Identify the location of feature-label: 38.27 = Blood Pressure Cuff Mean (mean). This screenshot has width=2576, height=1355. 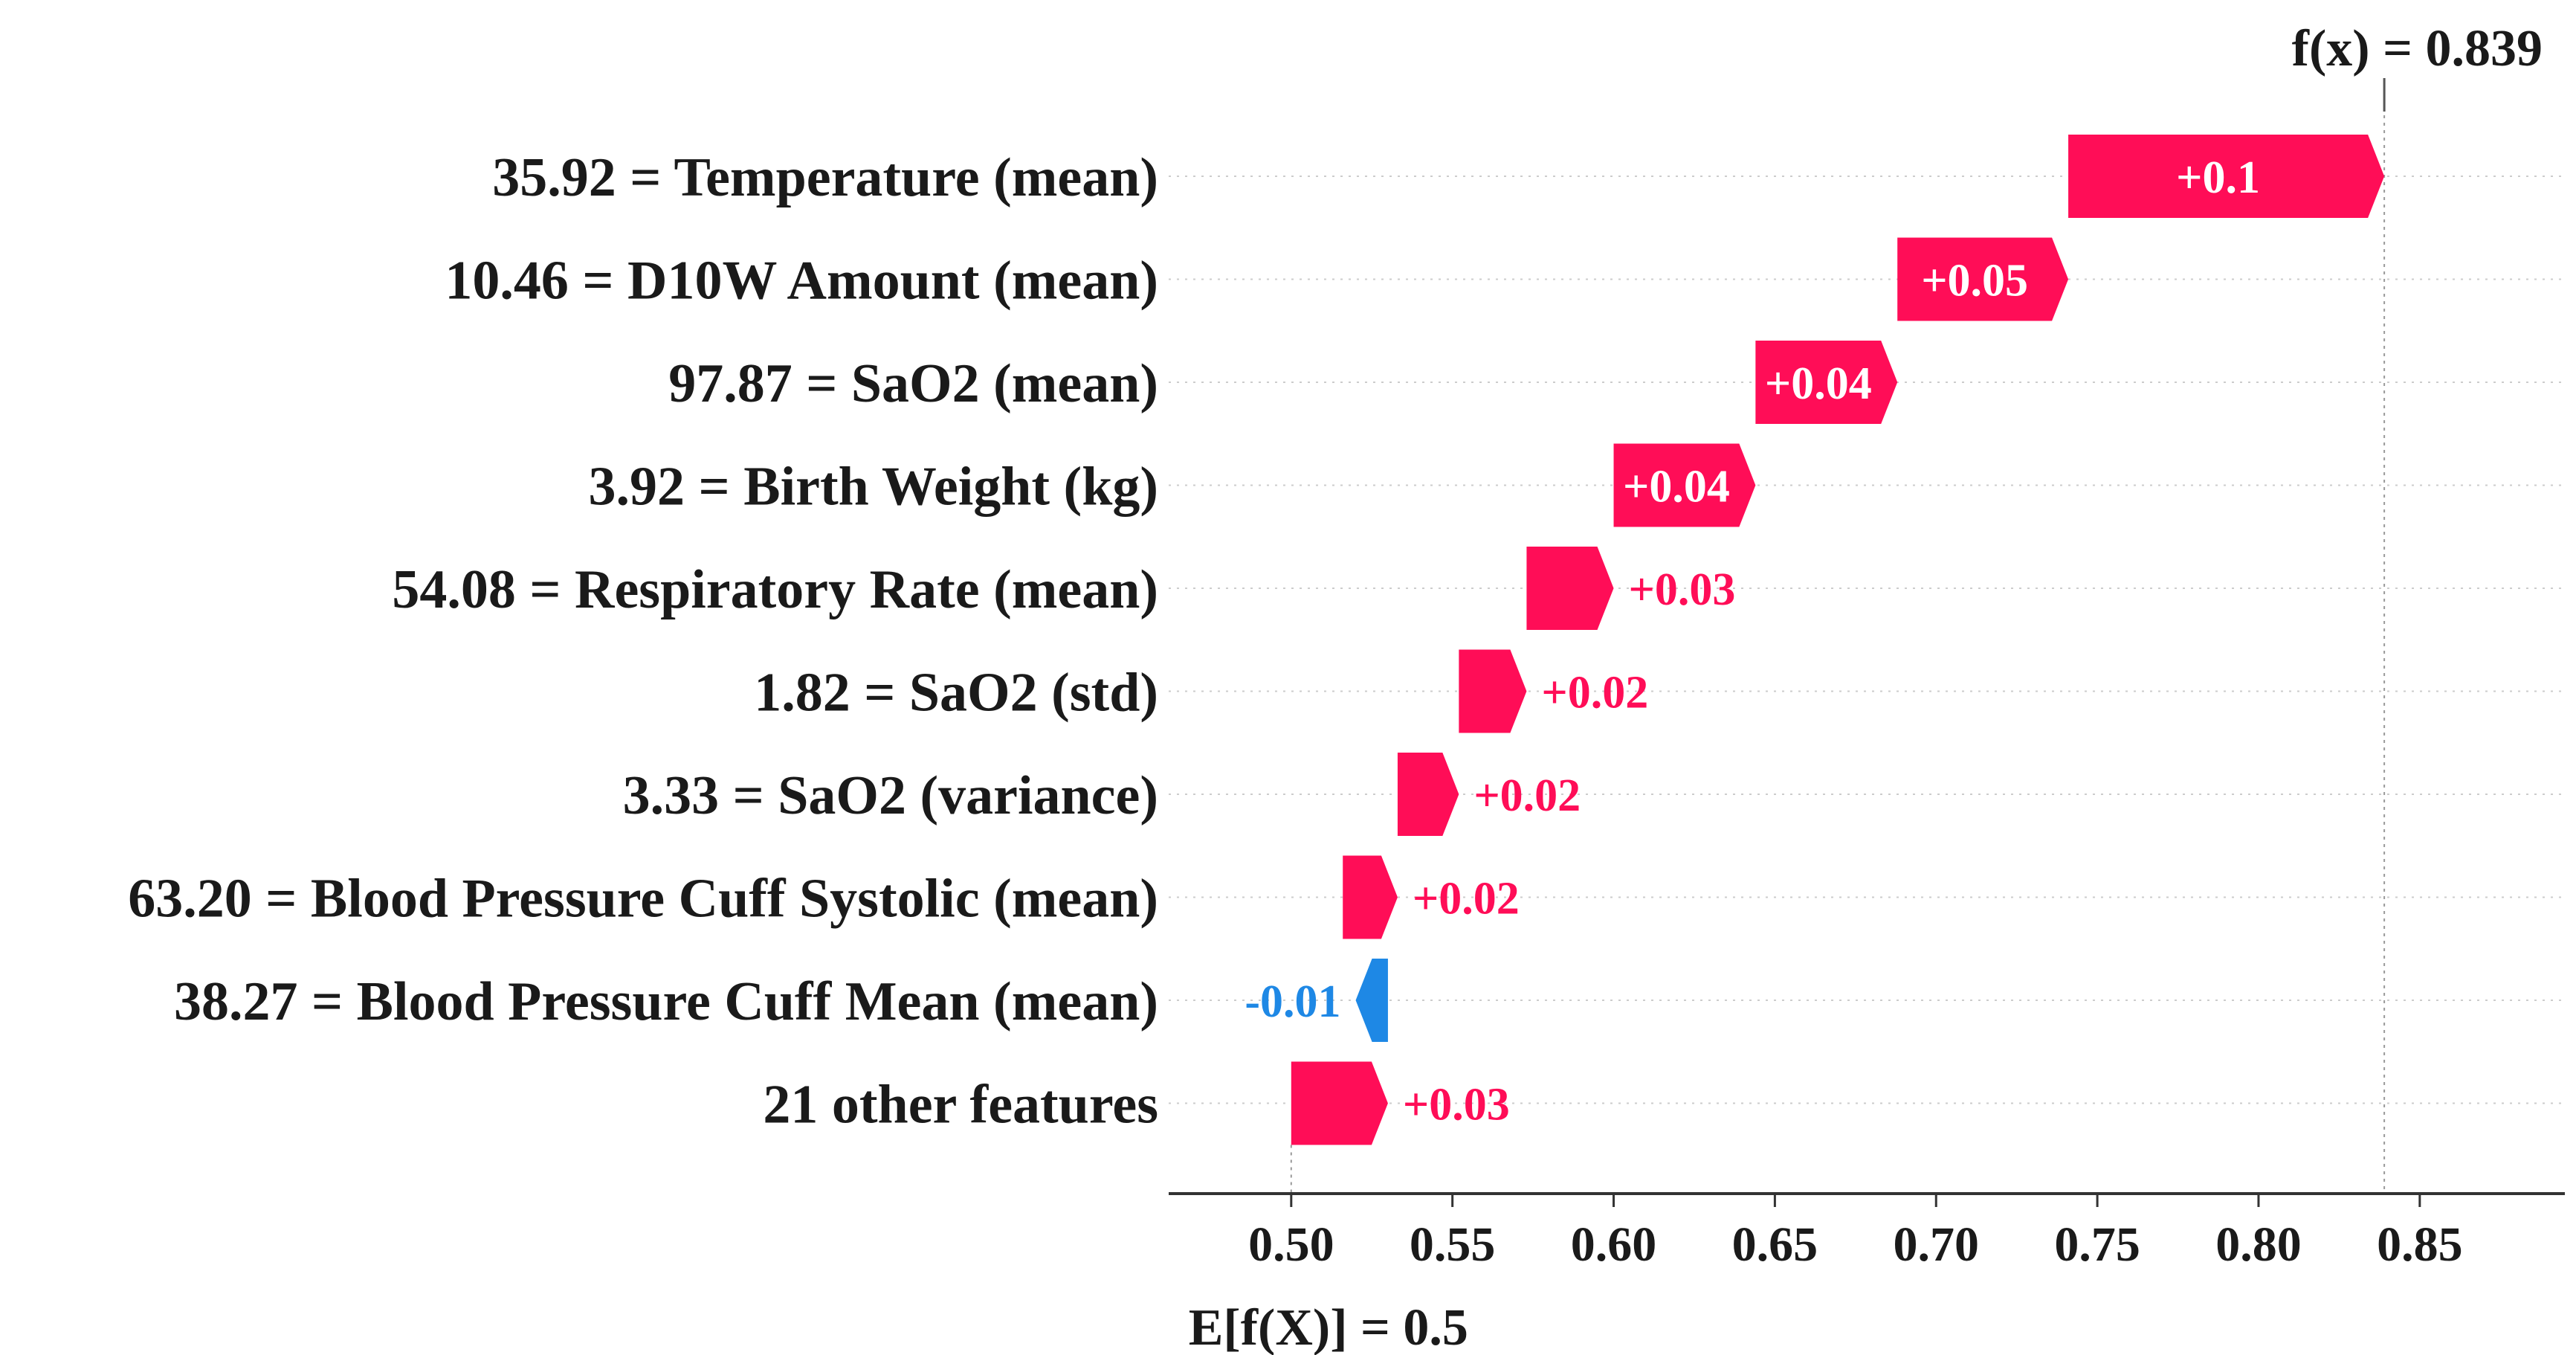
(666, 1001).